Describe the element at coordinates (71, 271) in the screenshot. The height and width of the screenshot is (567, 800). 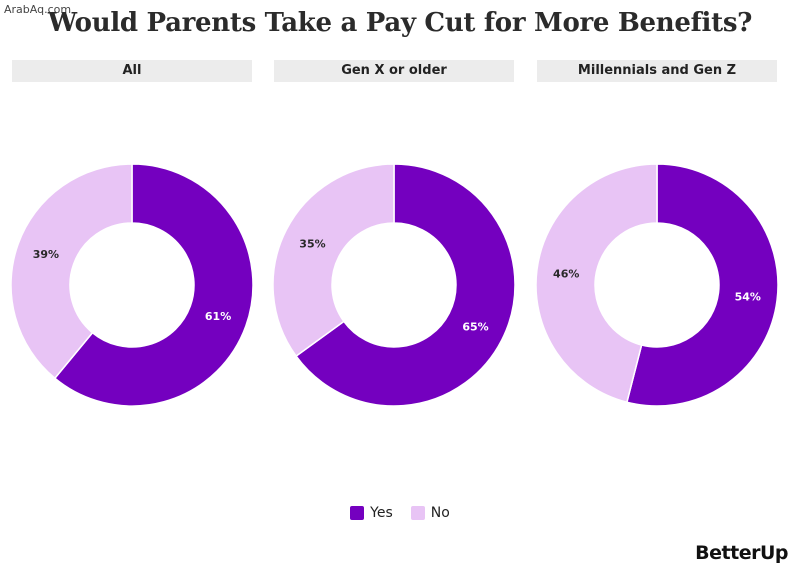
I see `slice-all-no` at that location.